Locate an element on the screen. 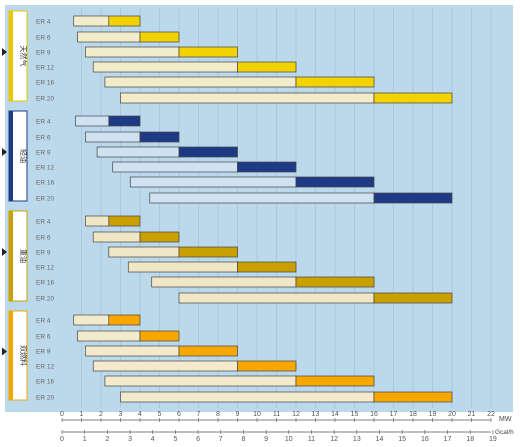  x-tick-label-gcal: 8 is located at coordinates (243, 439).